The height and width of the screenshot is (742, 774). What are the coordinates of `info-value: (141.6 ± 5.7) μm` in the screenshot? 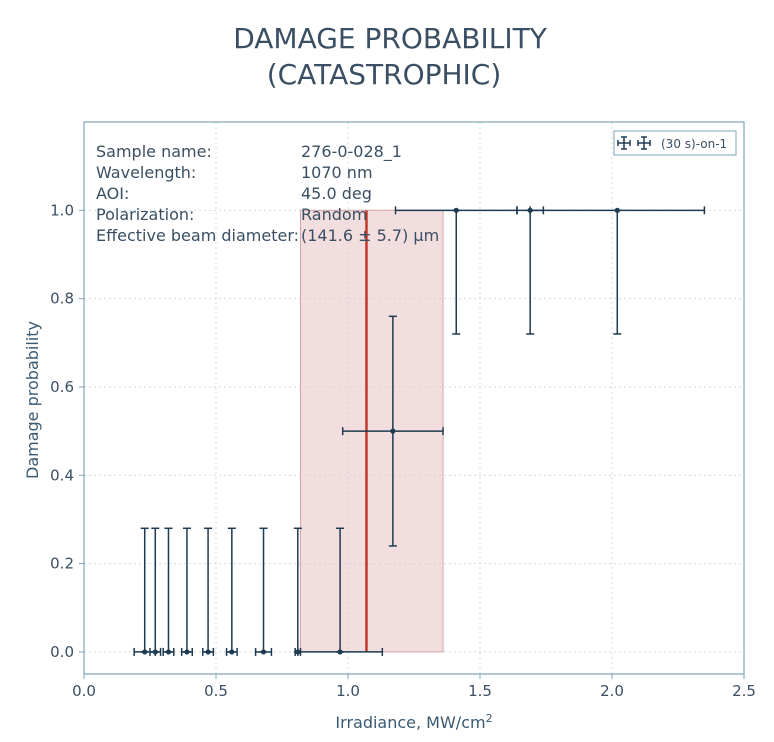 It's located at (370, 235).